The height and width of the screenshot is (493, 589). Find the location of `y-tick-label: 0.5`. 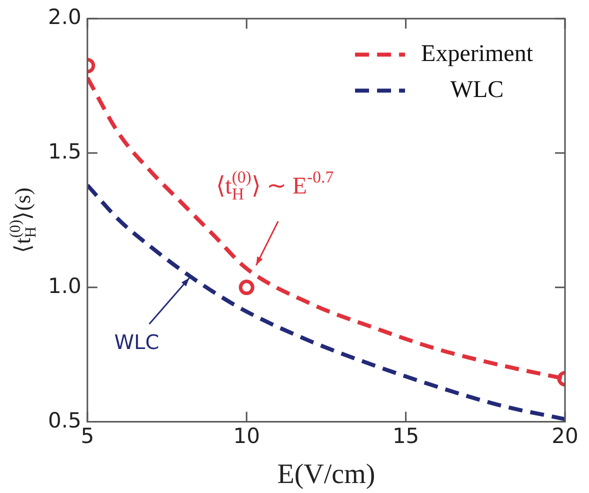

y-tick-label: 0.5 is located at coordinates (65, 420).